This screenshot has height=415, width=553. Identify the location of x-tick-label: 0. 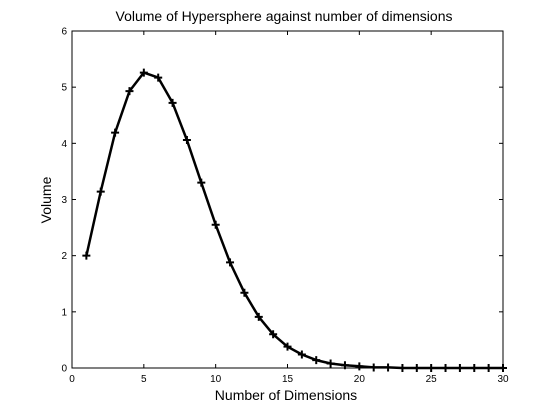
(72, 379).